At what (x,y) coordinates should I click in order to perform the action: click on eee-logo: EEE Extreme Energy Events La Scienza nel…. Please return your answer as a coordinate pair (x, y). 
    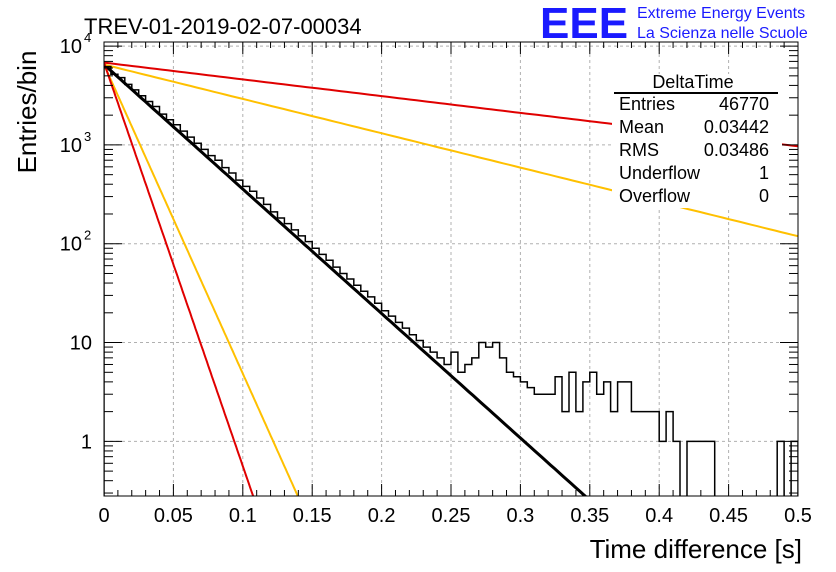
    Looking at the image, I should click on (674, 24).